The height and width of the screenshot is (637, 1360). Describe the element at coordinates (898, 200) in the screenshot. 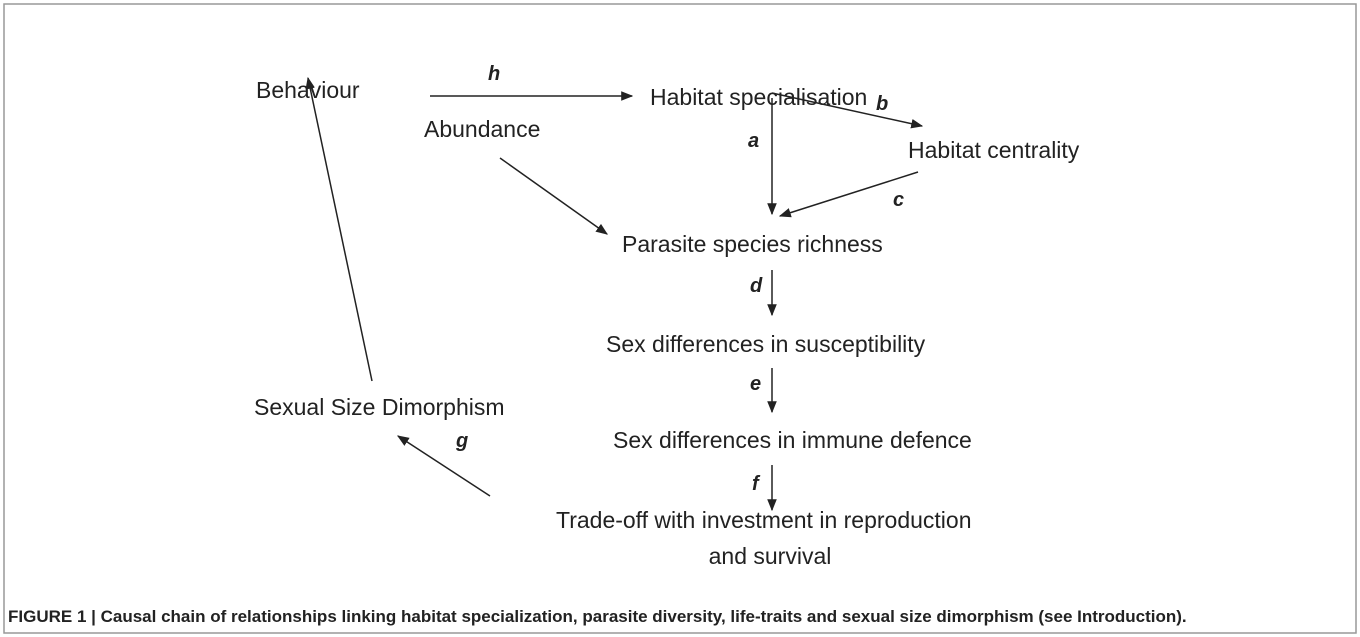

I see `edge-label: c` at that location.